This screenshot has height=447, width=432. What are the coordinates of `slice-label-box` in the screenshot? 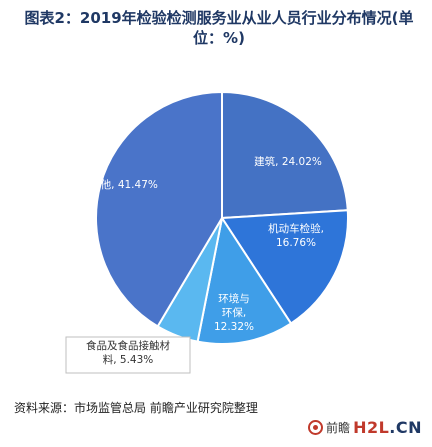 It's located at (128, 355).